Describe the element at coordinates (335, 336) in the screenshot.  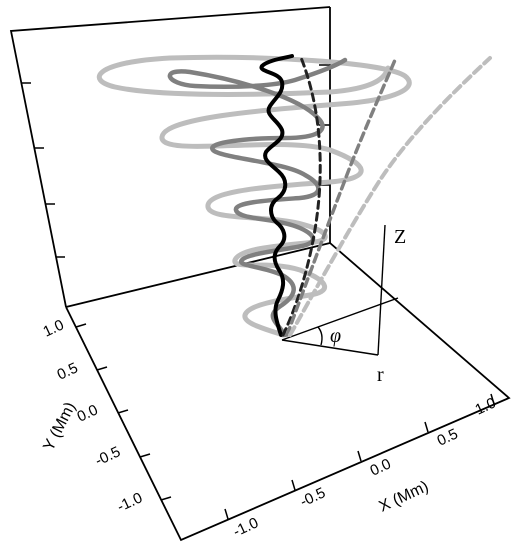
I see `phi-symbol: φ` at that location.